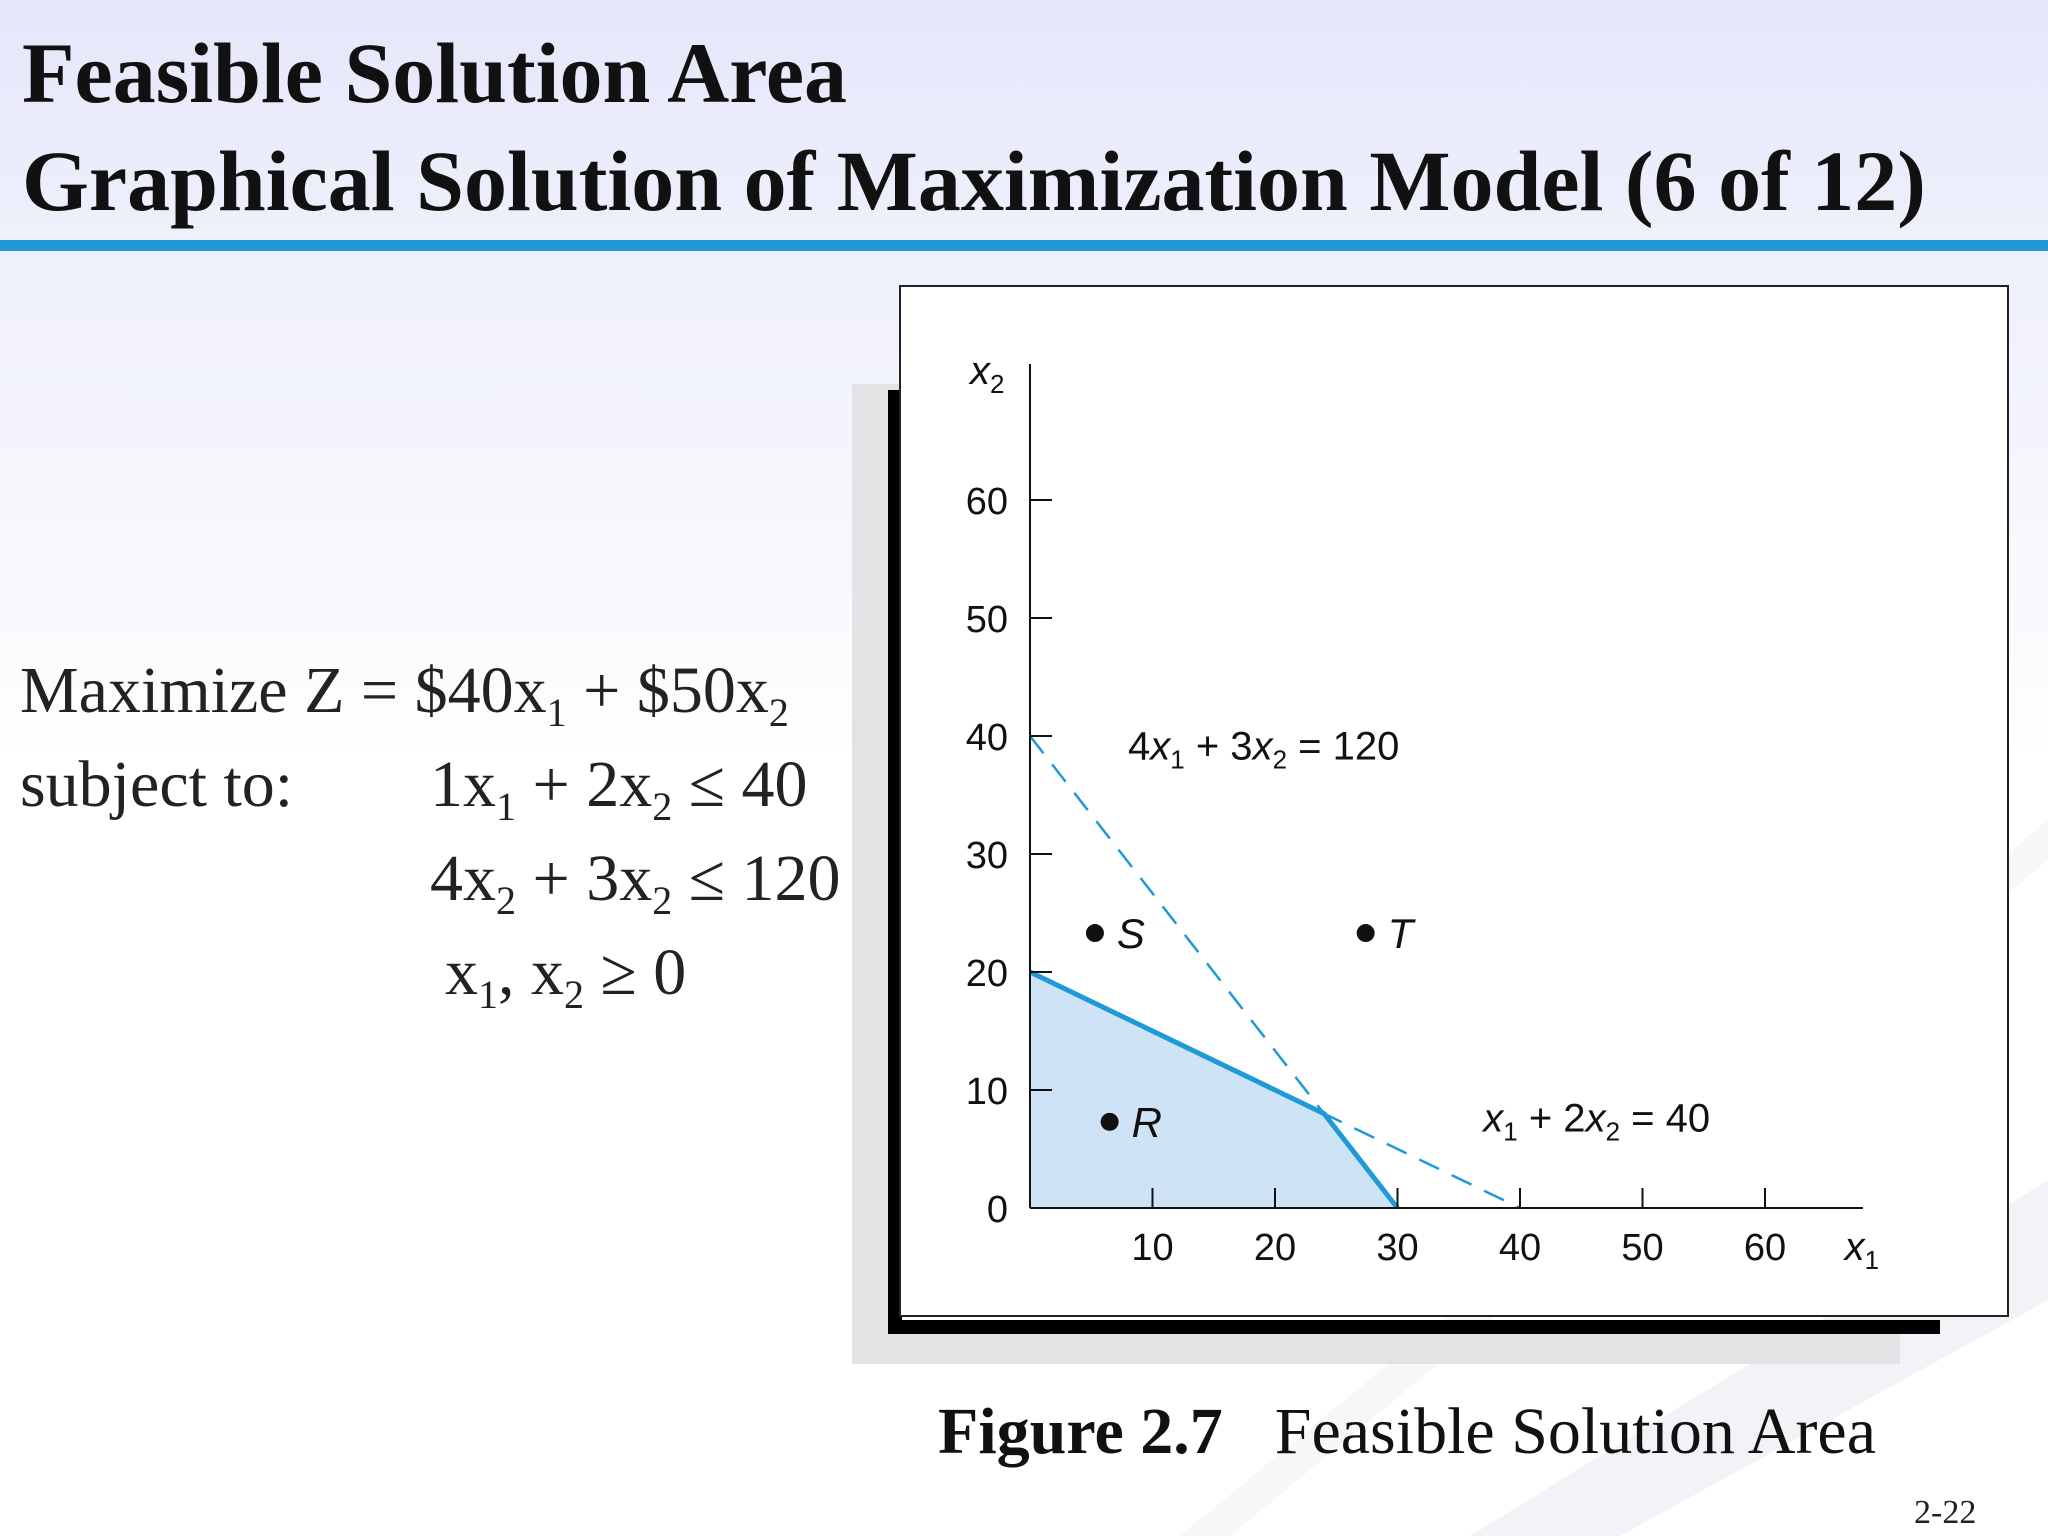 The height and width of the screenshot is (1536, 2048). Describe the element at coordinates (1520, 1248) in the screenshot. I see `x-tick-label: 40` at that location.